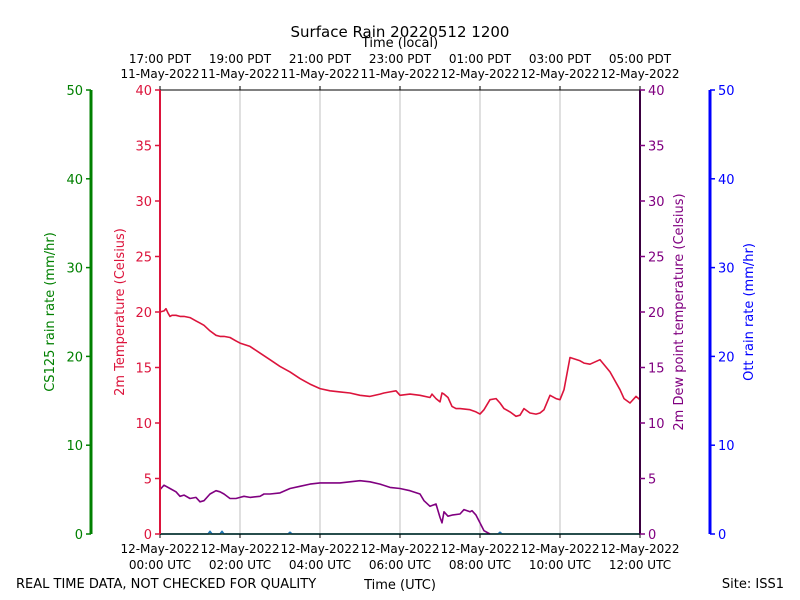 This screenshot has height=600, width=800. Describe the element at coordinates (79, 535) in the screenshot. I see `cs125-tick-label: 0` at that location.